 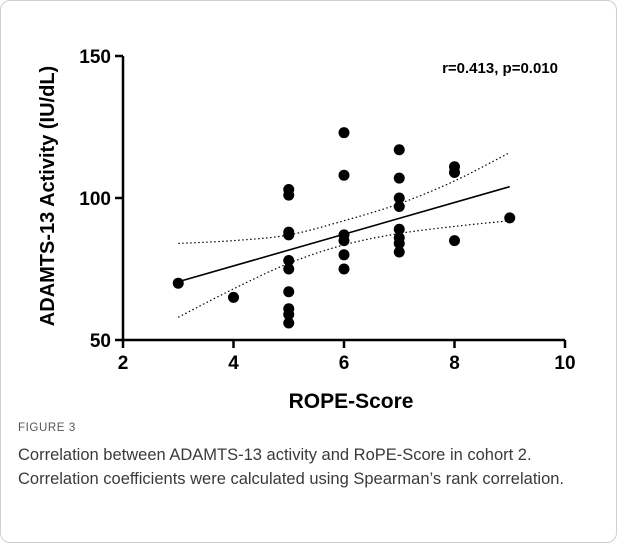 I want to click on y-tick-label-50: 50, so click(x=100, y=341).